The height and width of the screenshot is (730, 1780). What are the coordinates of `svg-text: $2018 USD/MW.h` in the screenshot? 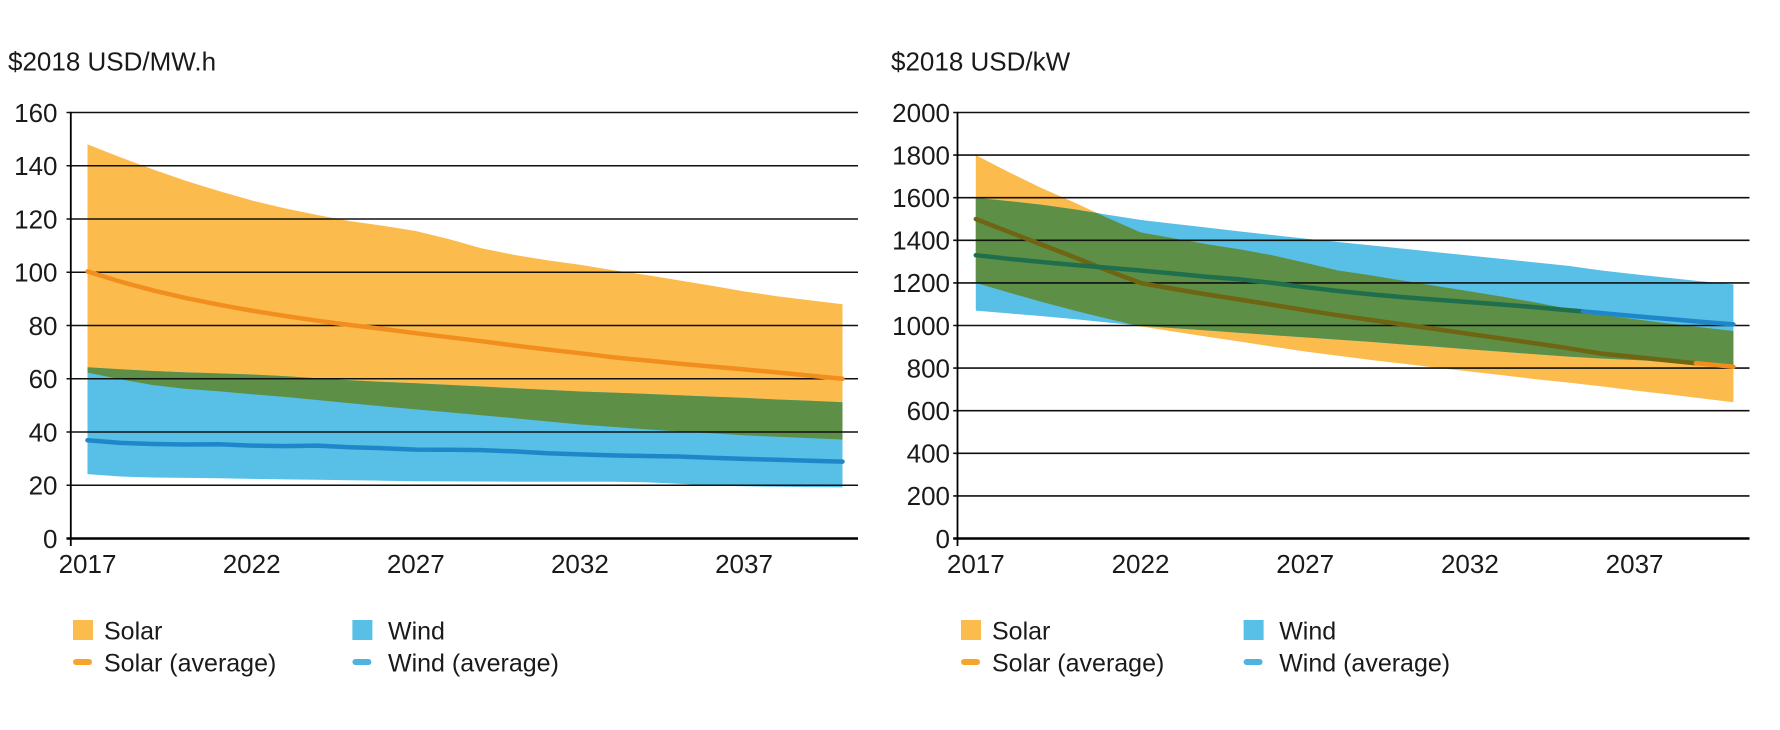 It's located at (112, 62).